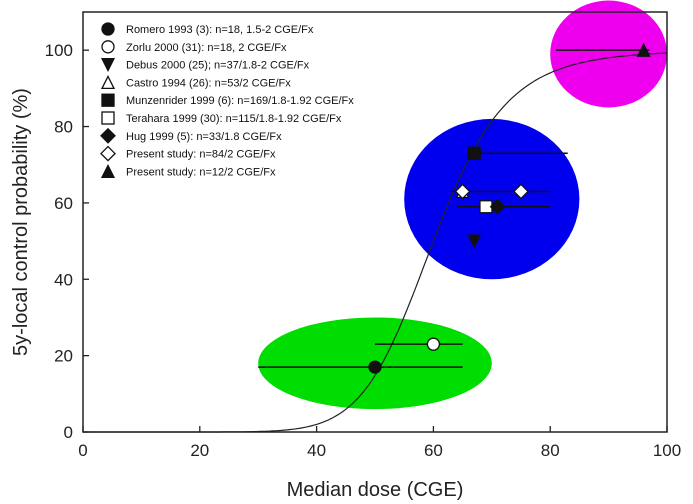  Describe the element at coordinates (375, 490) in the screenshot. I see `x-axis-title: Median dose (CGE)` at that location.